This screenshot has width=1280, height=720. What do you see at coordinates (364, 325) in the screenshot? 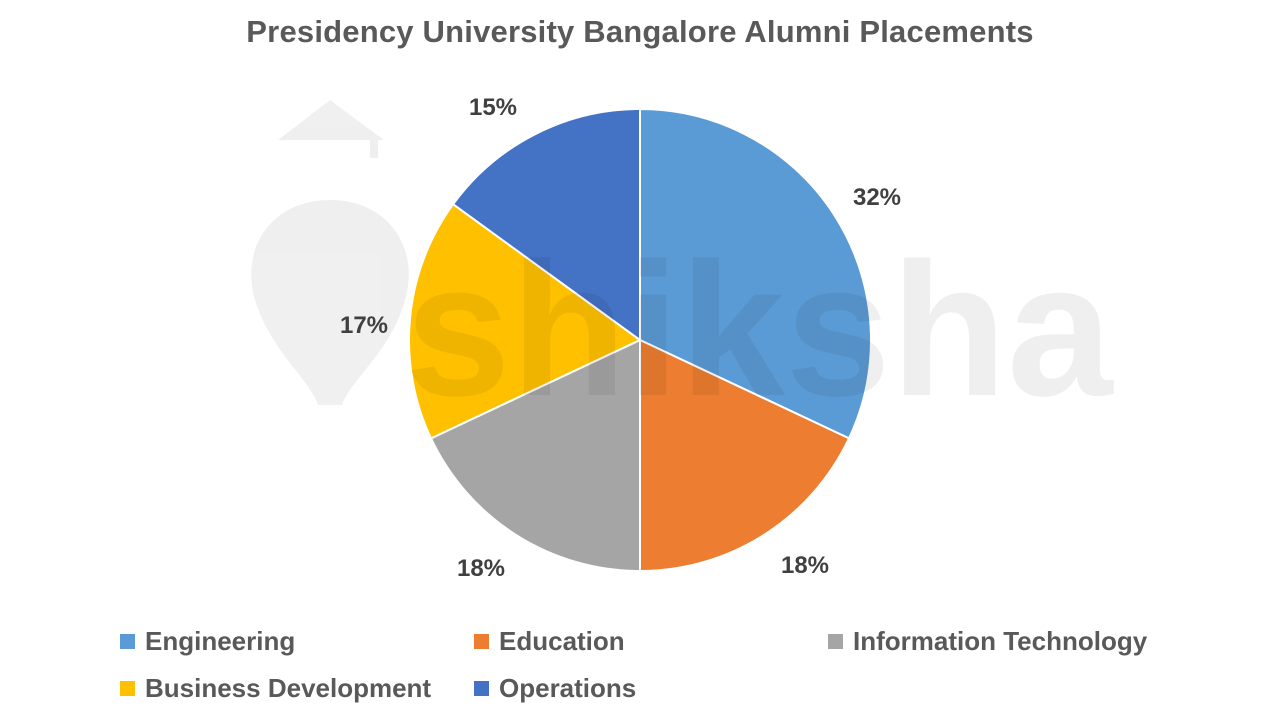
I see `data-label: 17%` at bounding box center [364, 325].